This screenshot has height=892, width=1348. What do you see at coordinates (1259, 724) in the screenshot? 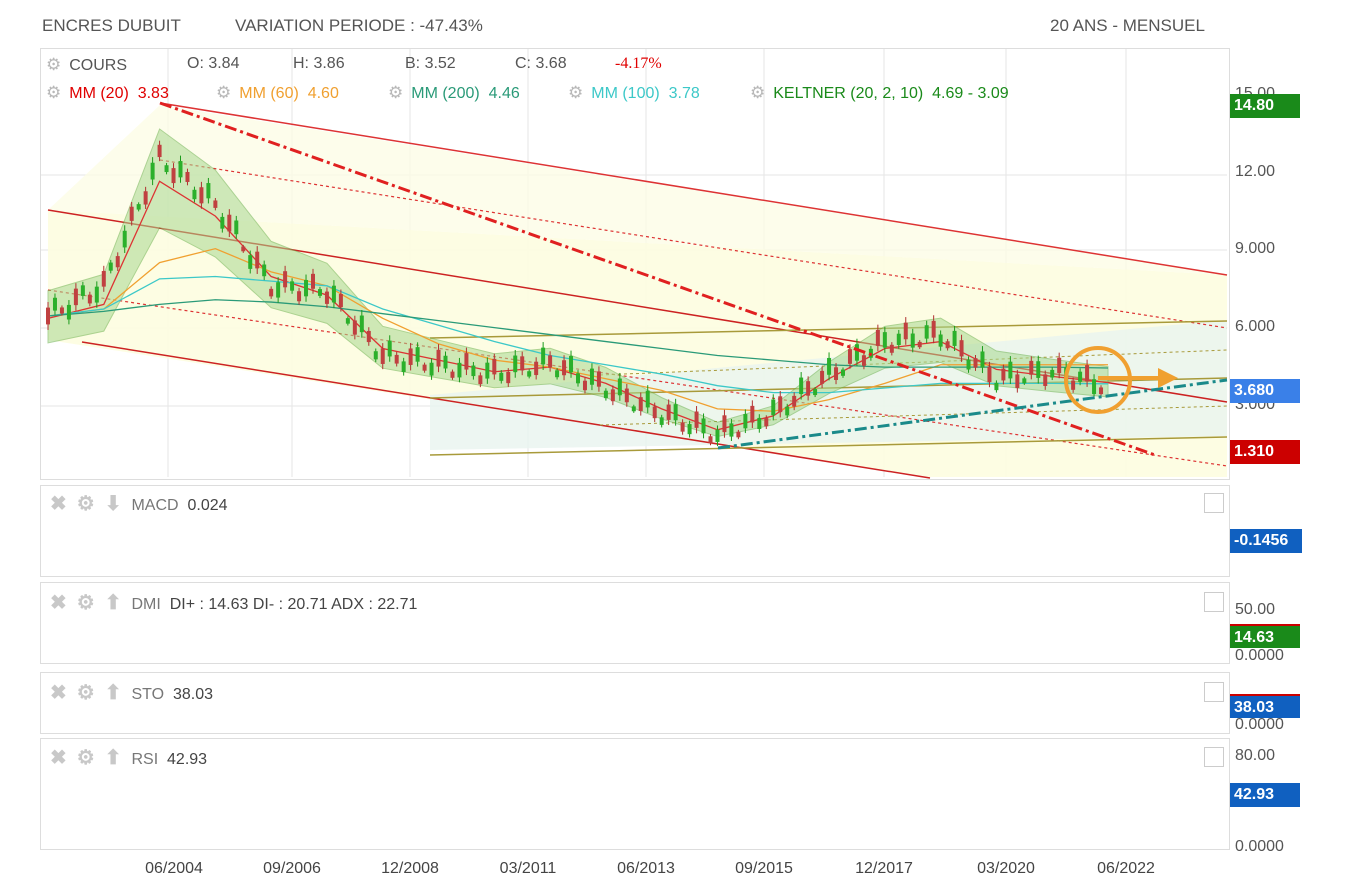
I see `sto-tick: 0.0000` at bounding box center [1259, 724].